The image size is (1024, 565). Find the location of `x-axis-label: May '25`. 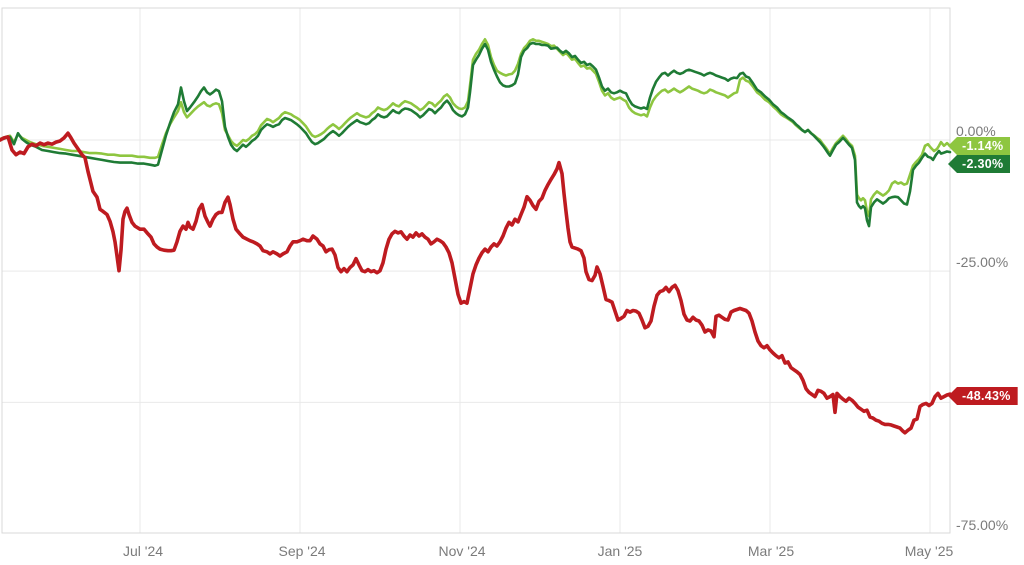

x-axis-label: May '25 is located at coordinates (929, 551).